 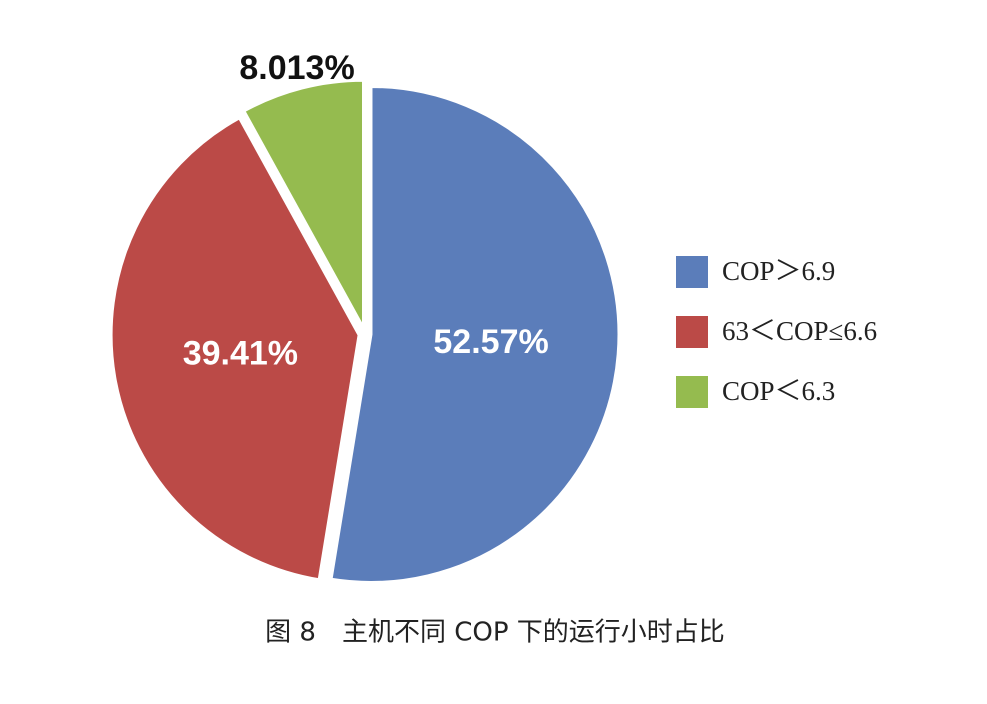 I want to click on legend-label: COP＞6.9, so click(x=778, y=271).